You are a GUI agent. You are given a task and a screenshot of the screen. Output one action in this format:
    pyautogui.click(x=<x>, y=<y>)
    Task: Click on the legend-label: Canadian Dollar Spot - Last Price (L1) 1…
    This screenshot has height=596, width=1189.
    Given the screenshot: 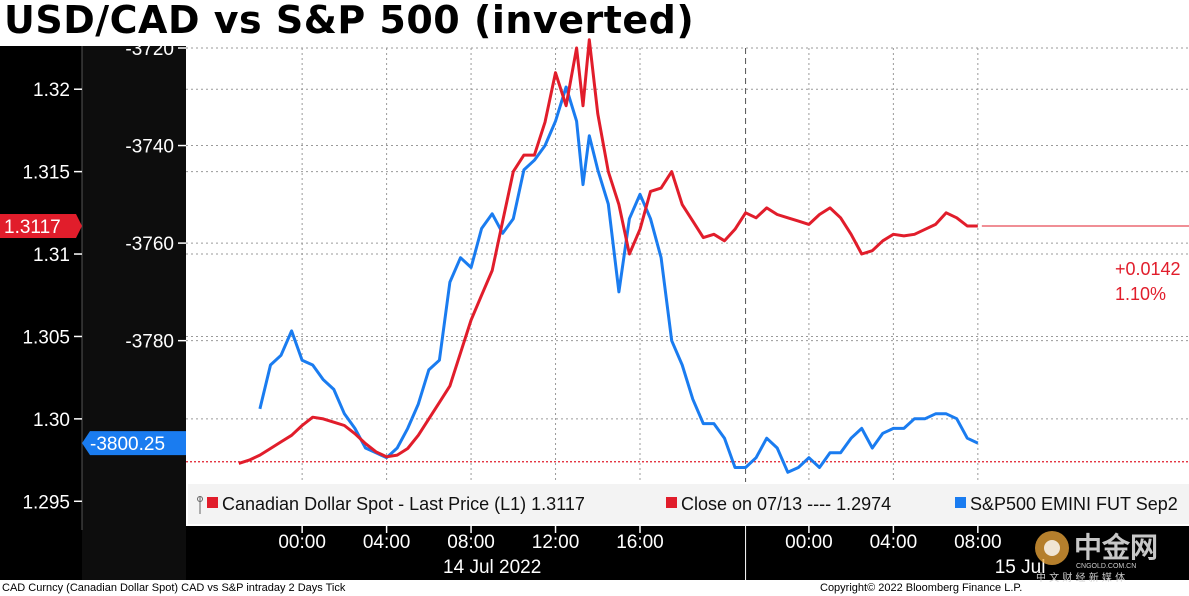 What is the action you would take?
    pyautogui.click(x=403, y=504)
    